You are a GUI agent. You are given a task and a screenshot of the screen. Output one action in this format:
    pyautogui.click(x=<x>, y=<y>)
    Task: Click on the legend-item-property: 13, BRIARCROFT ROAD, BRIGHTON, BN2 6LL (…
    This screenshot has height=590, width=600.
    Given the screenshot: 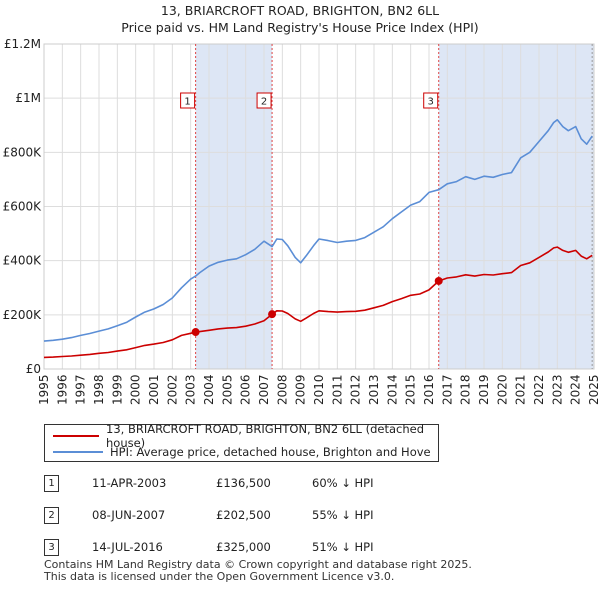 What is the action you would take?
    pyautogui.click(x=245, y=436)
    